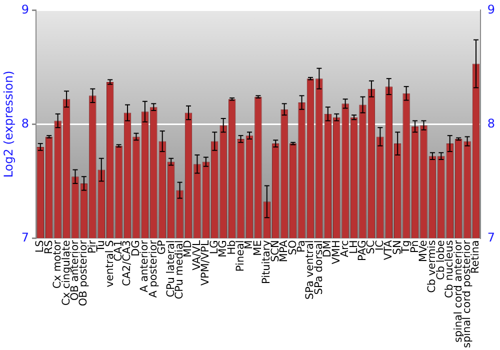  What do you see at coordinates (491, 9) in the screenshot?
I see `y2-tick-label: 9` at bounding box center [491, 9].